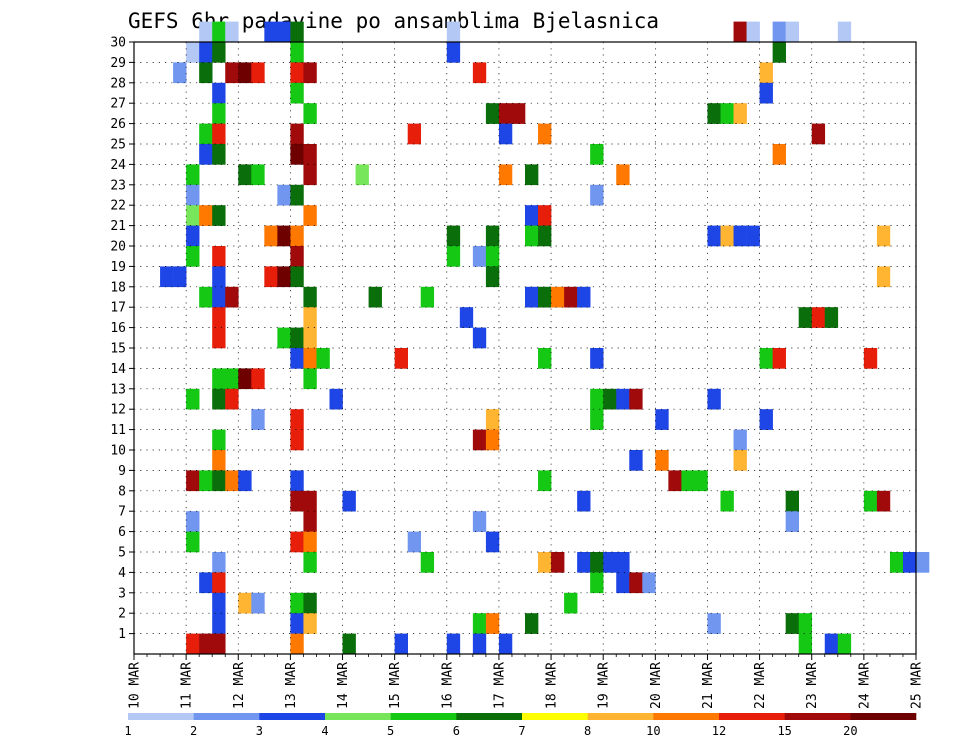 Image resolution: width=960 pixels, height=742 pixels. Describe the element at coordinates (291, 685) in the screenshot. I see `x-tick-label: 13 MAR` at that location.